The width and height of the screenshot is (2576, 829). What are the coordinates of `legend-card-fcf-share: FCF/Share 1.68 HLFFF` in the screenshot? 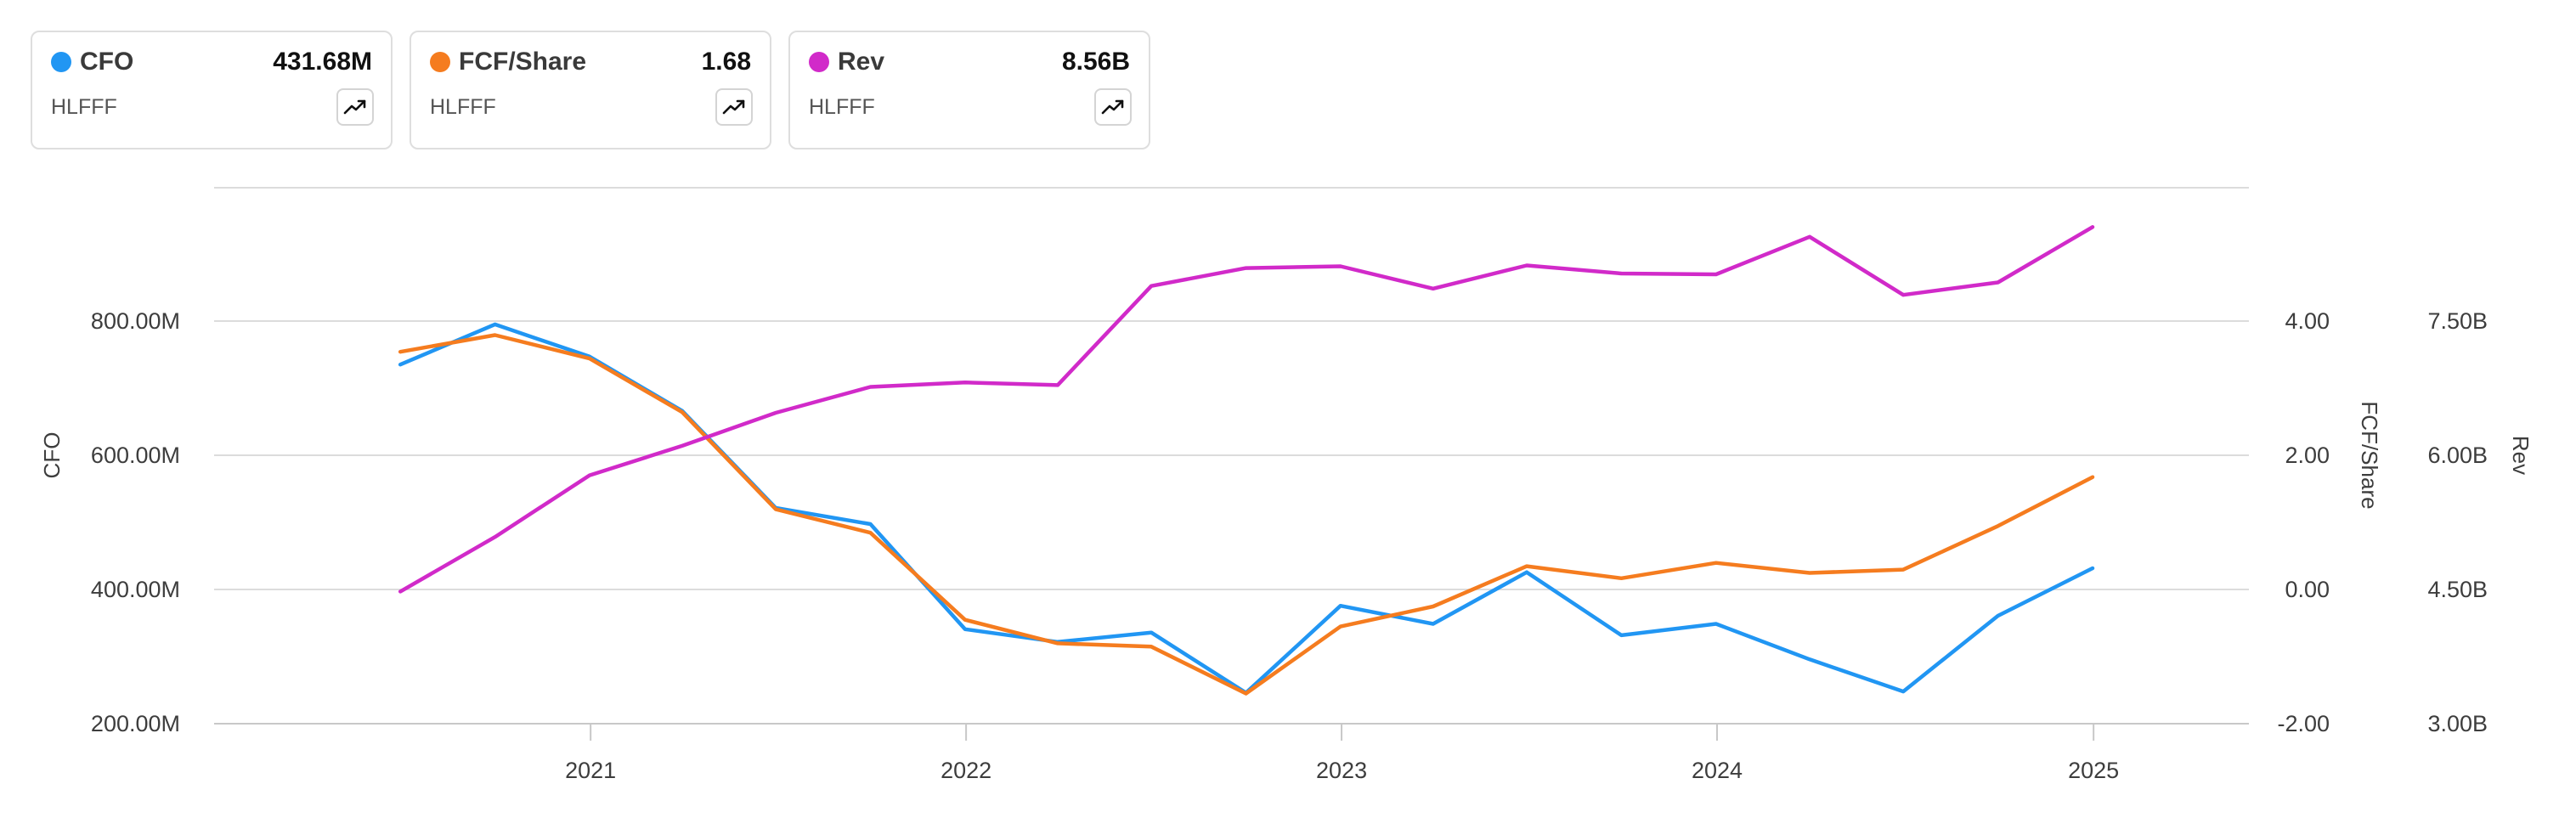 It's located at (591, 90).